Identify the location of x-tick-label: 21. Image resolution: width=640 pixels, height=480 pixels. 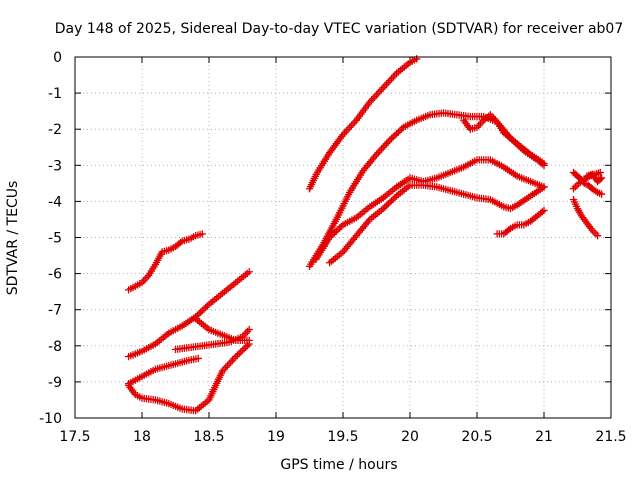
(544, 437).